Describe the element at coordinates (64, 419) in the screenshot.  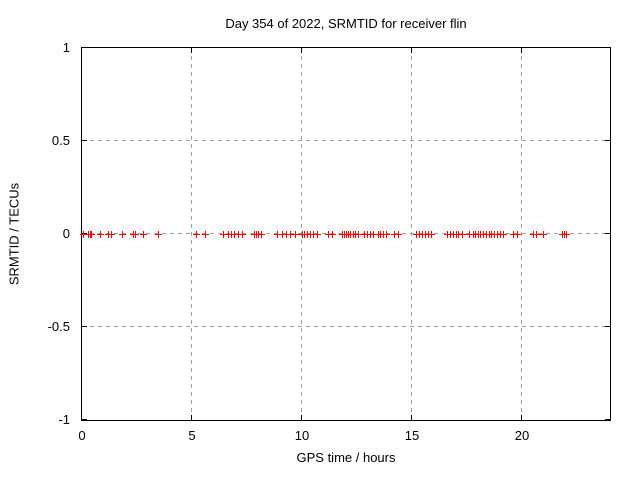
I see `y-tick-label: -1` at that location.